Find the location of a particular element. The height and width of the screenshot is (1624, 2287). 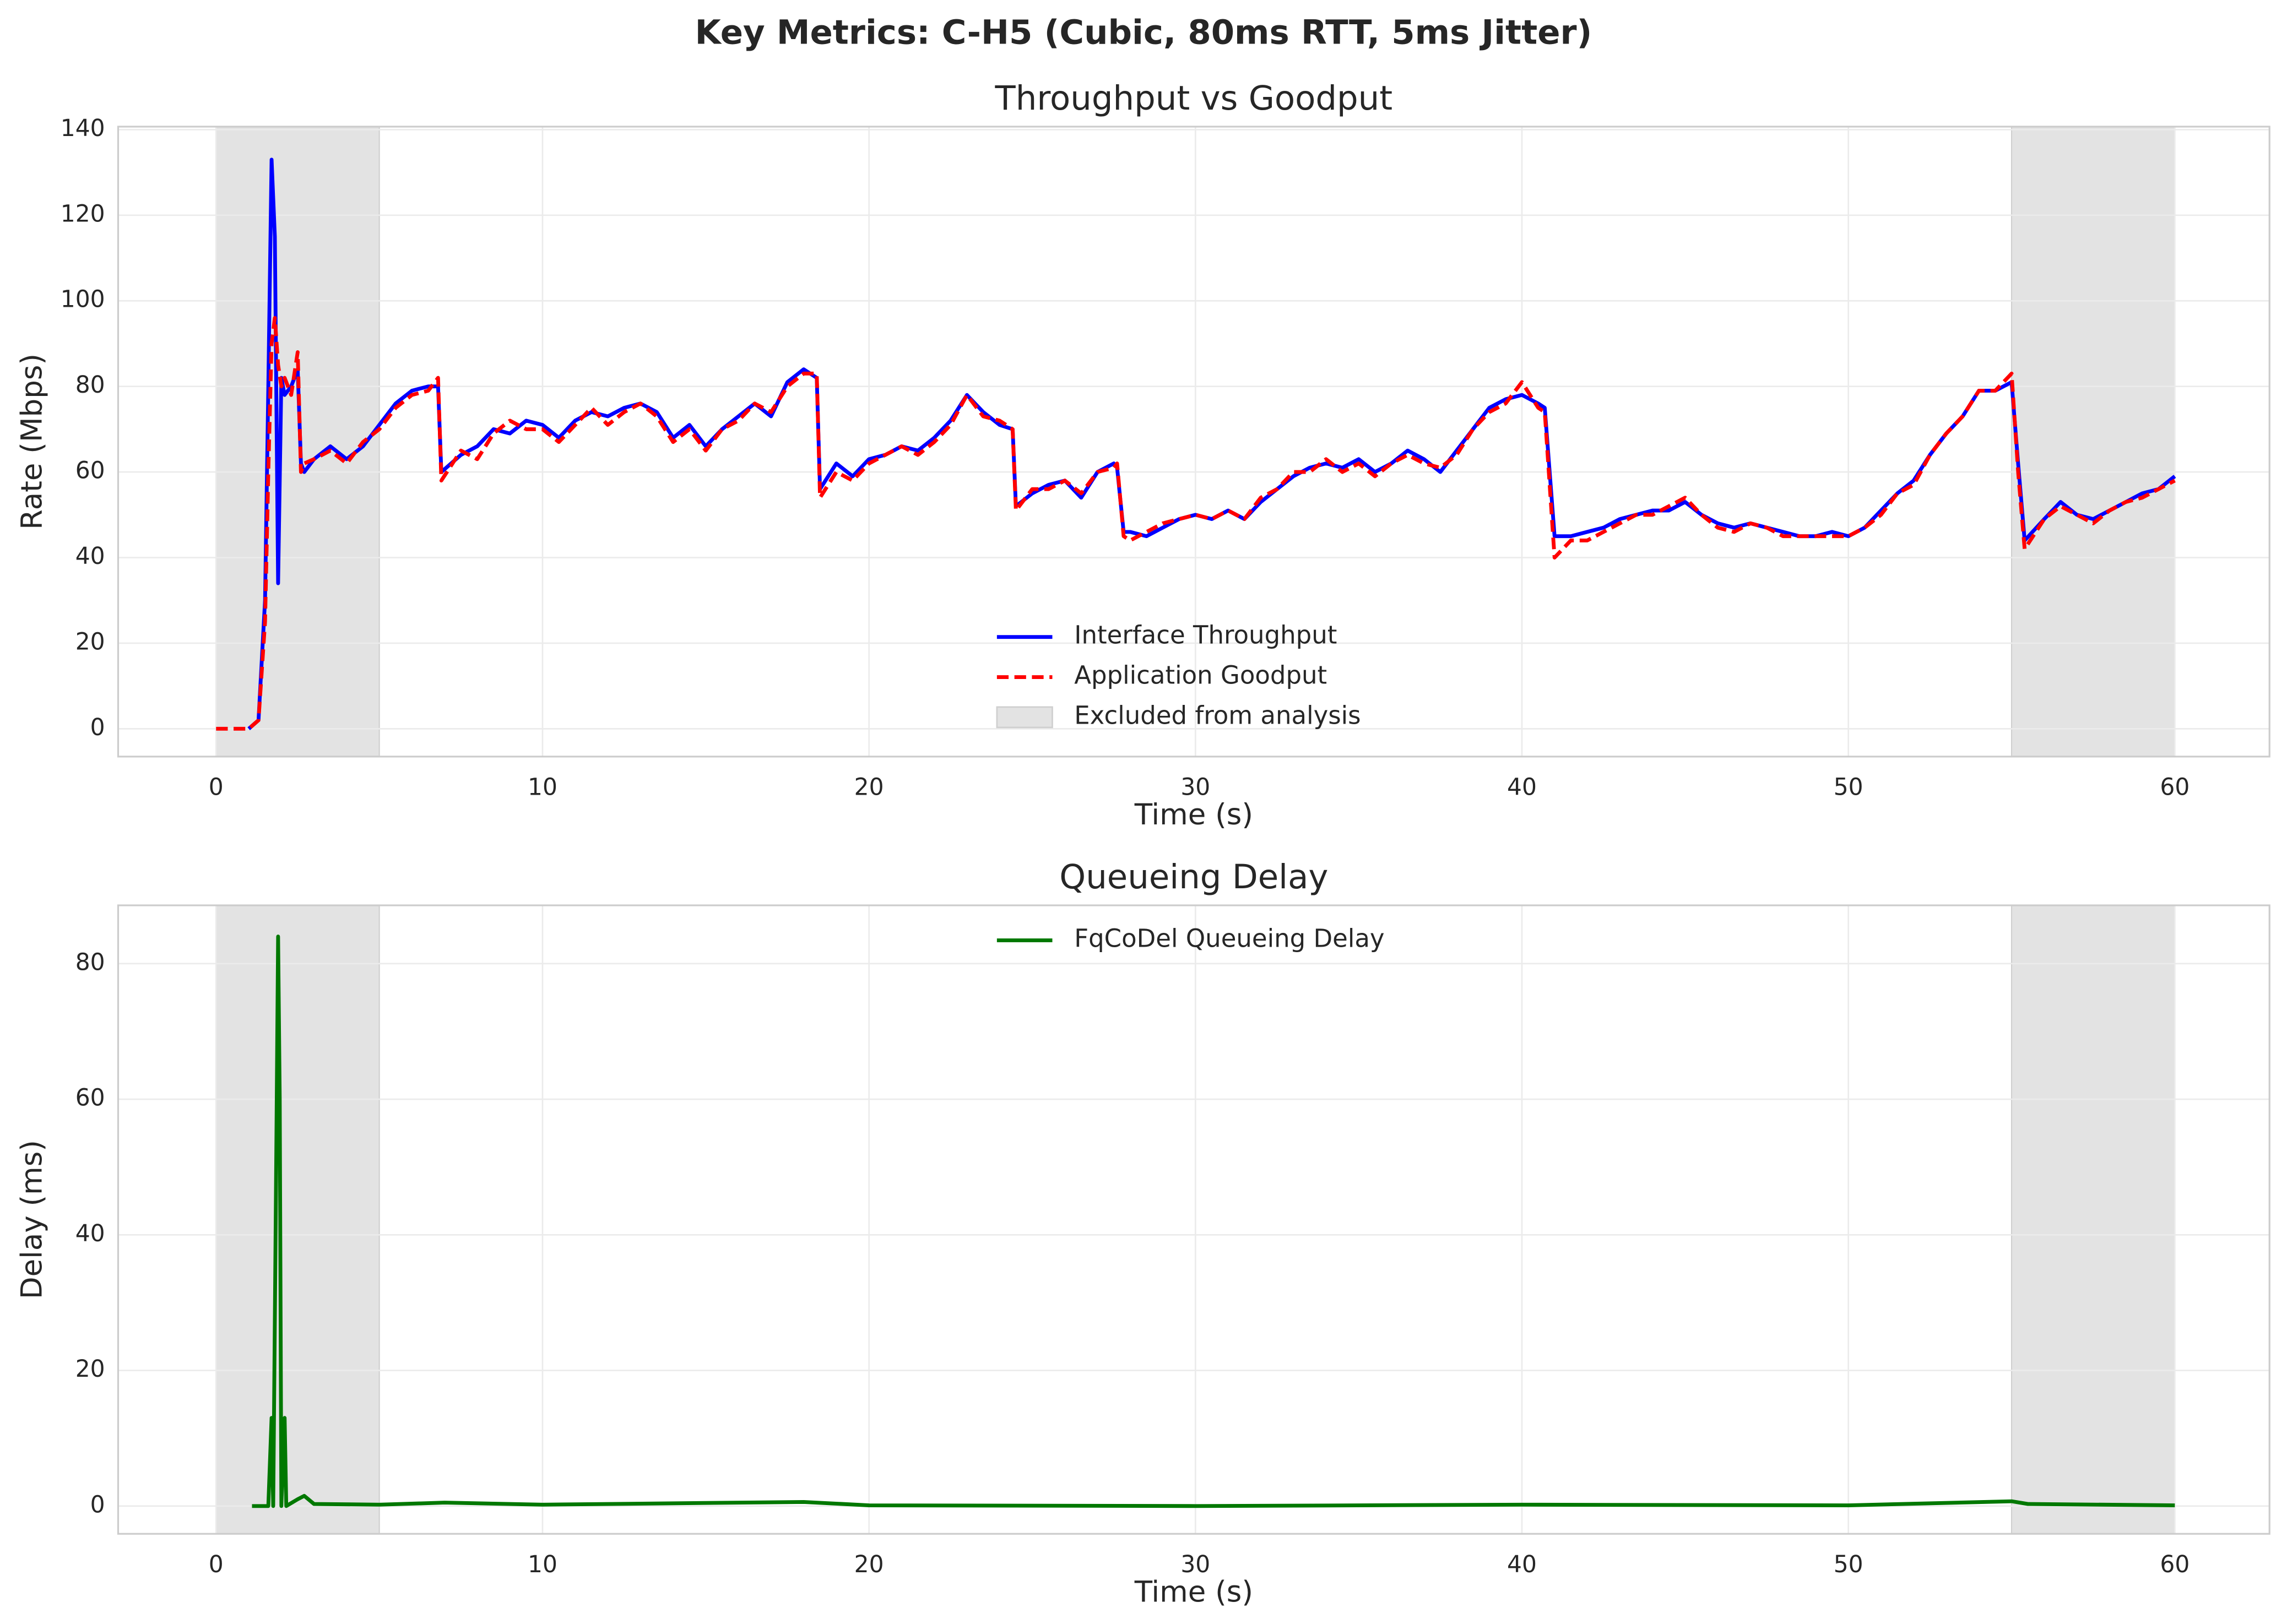

legend: FqCoDel Queueing Delay is located at coordinates (1190, 938).